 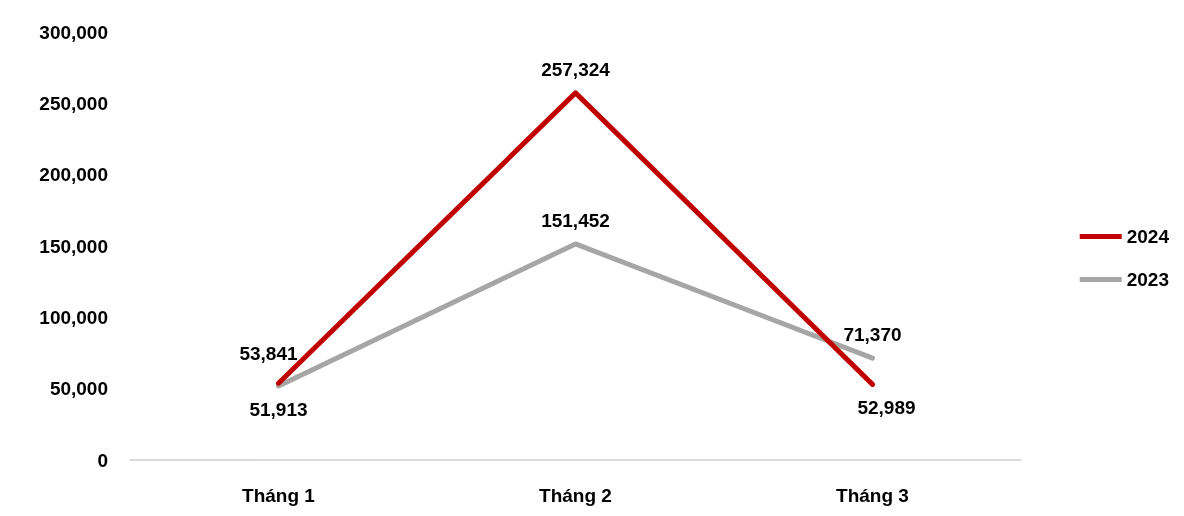 What do you see at coordinates (886, 408) in the screenshot?
I see `data-label: 52,989` at bounding box center [886, 408].